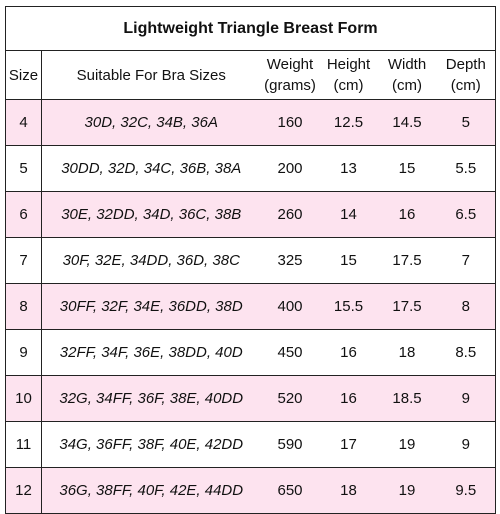  I want to click on cell-depth: 5.5, so click(466, 168).